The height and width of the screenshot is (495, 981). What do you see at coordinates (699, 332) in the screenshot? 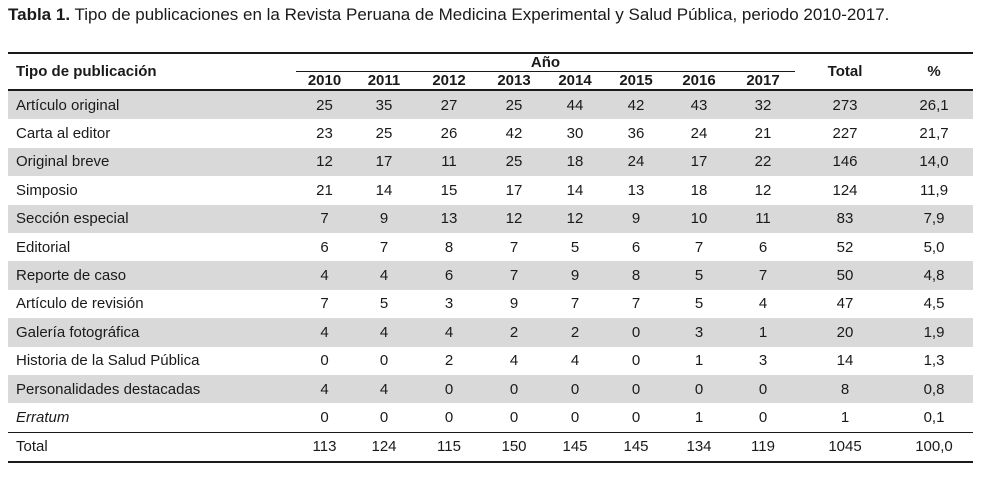
I see `year-cell: 3` at bounding box center [699, 332].